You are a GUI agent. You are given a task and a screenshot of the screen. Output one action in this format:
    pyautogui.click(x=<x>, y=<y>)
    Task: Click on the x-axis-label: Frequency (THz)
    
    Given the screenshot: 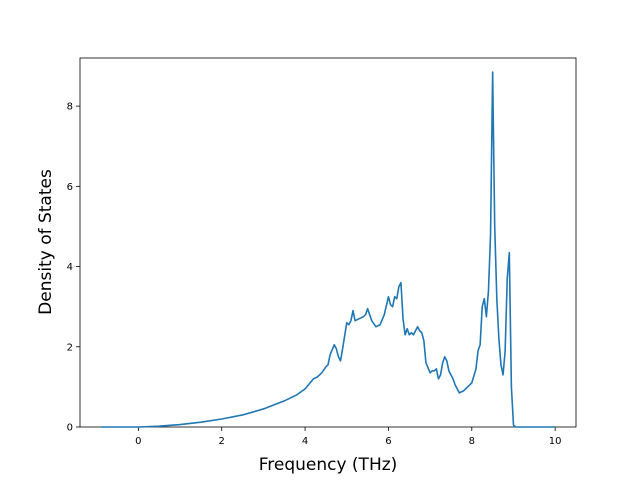 What is the action you would take?
    pyautogui.click(x=328, y=465)
    